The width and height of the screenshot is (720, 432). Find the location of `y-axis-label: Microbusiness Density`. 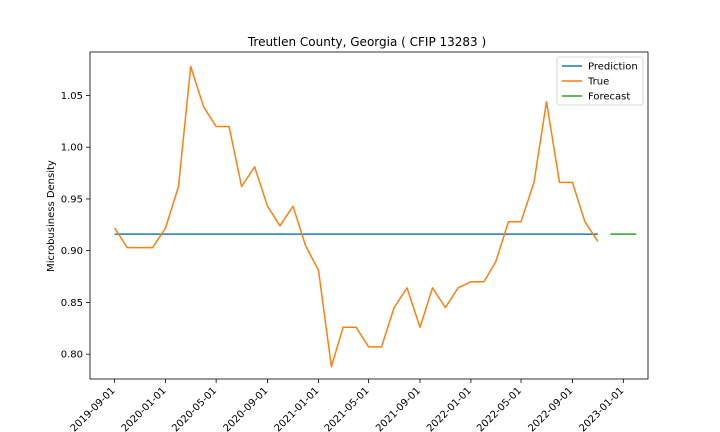

y-axis-label: Microbusiness Density is located at coordinates (51, 216).